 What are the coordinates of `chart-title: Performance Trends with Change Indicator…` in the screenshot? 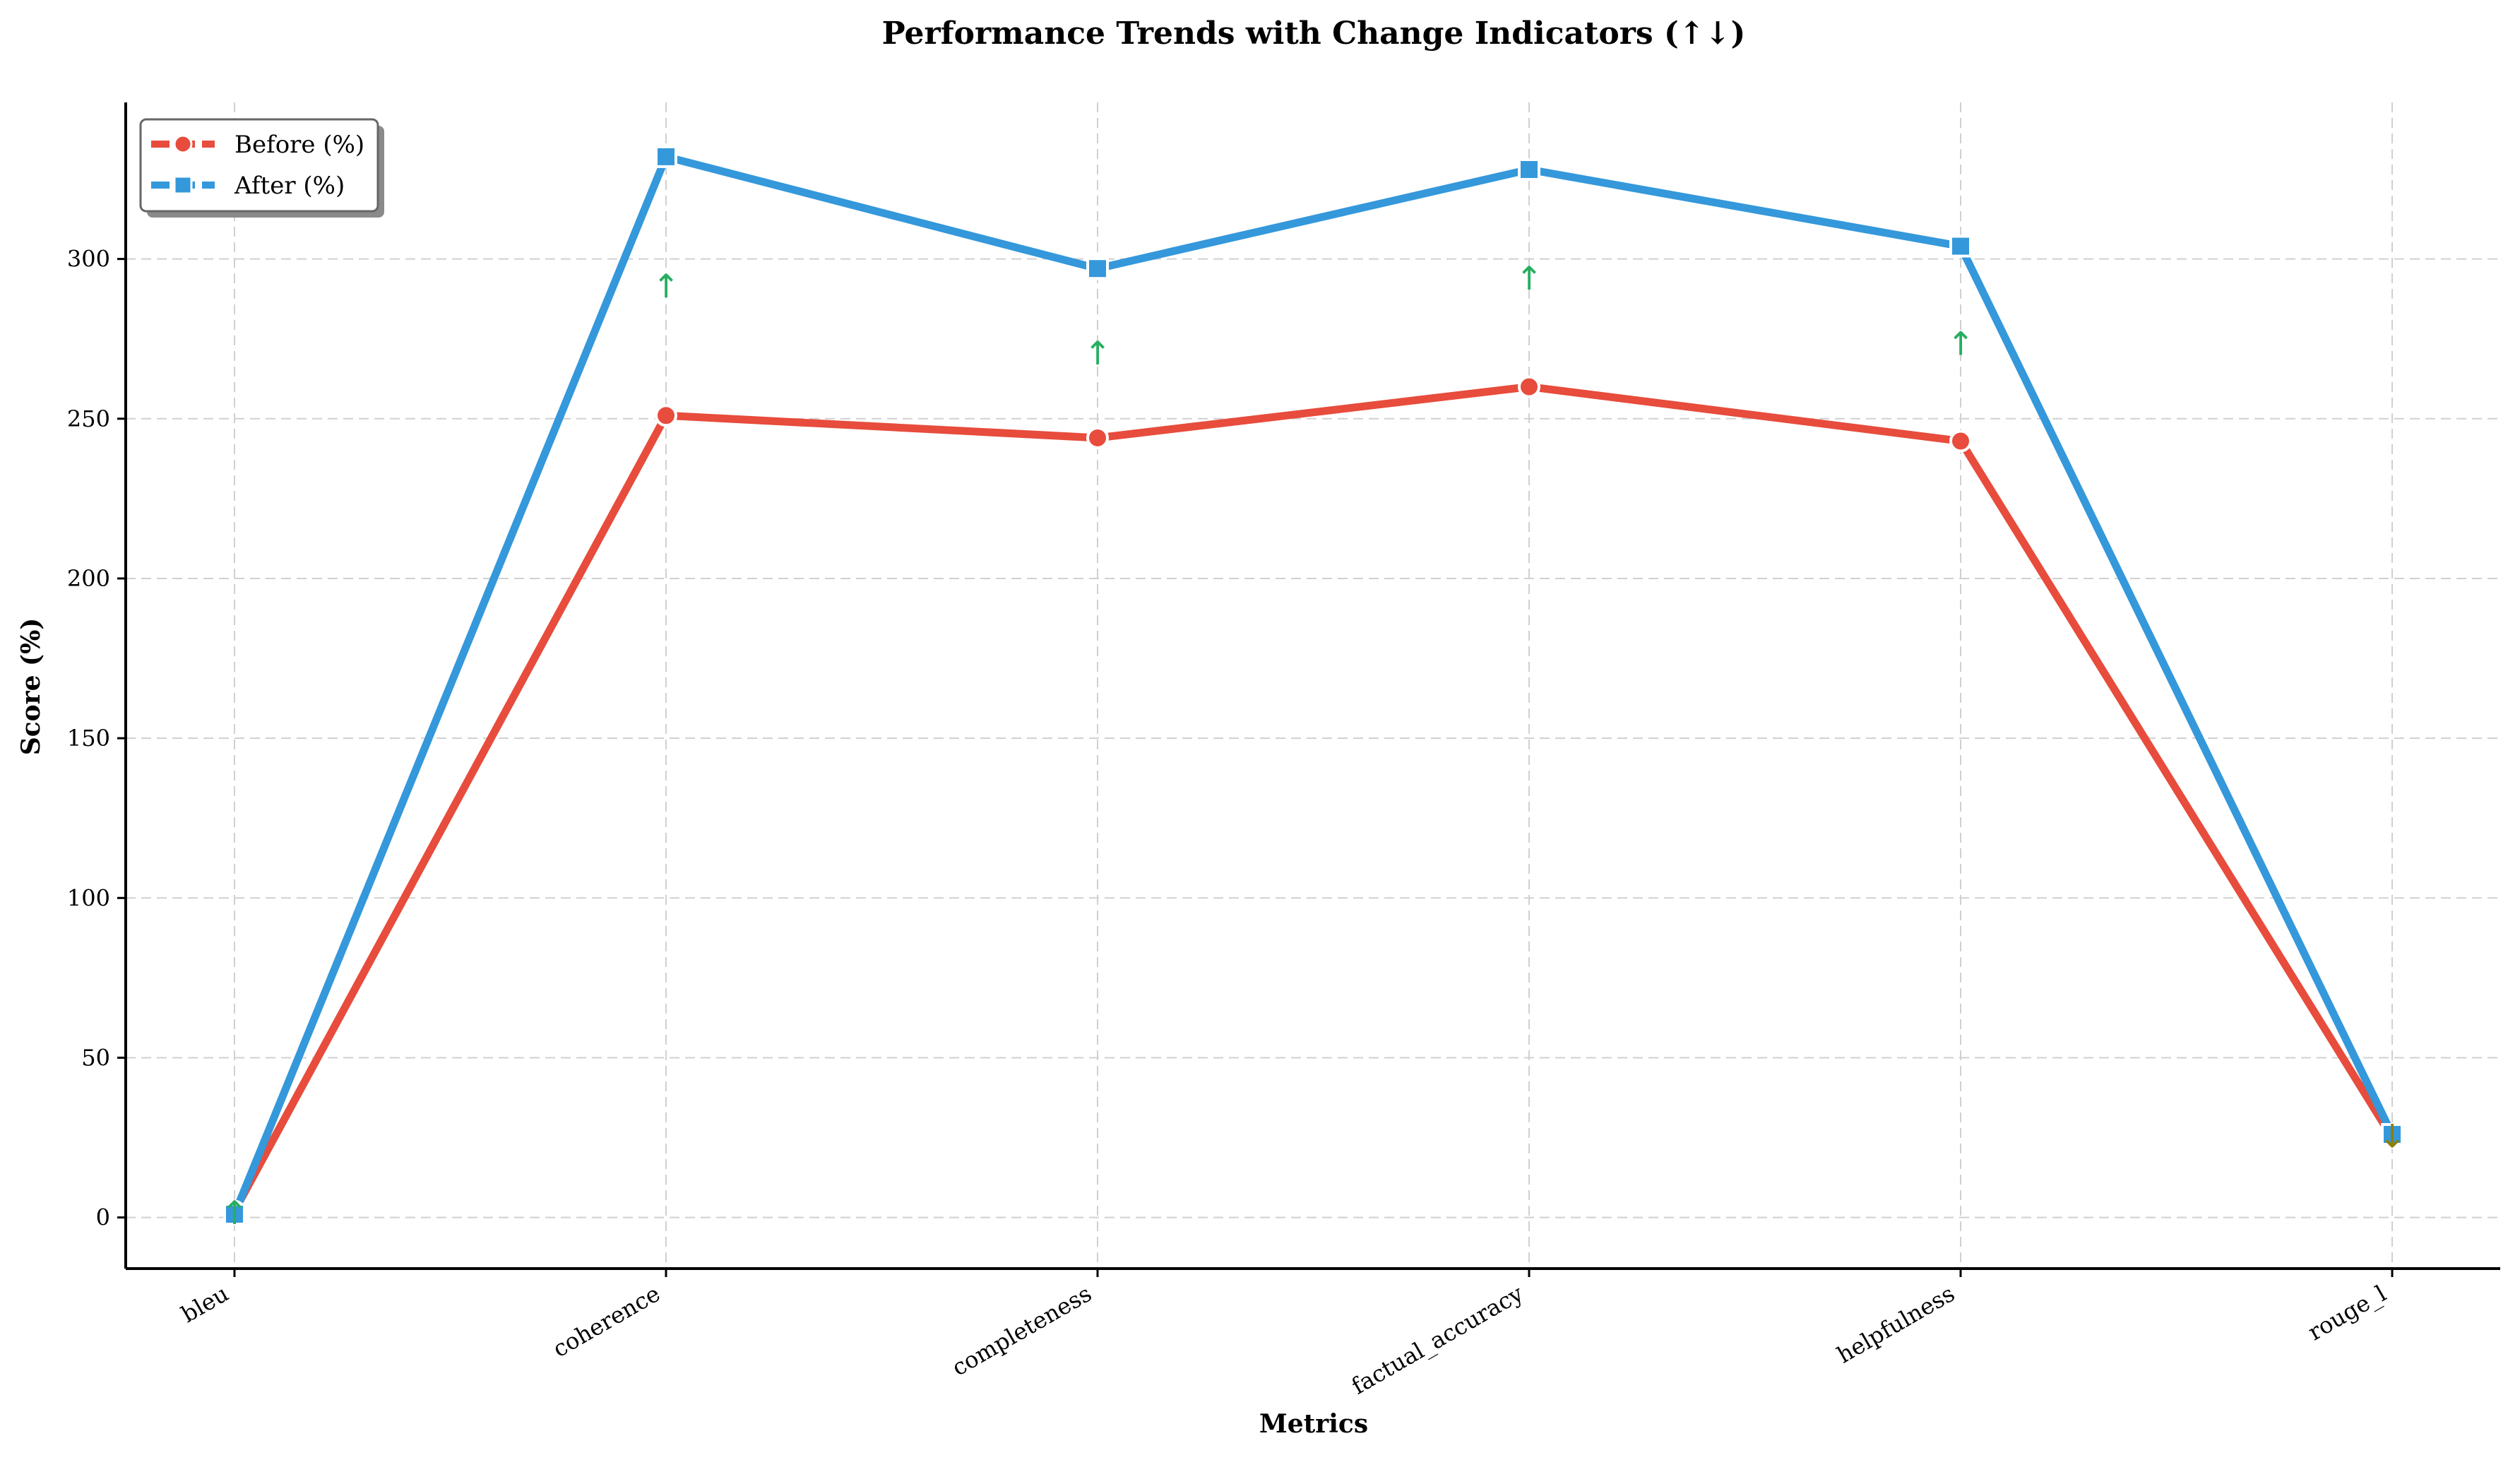 It's located at (1314, 34).